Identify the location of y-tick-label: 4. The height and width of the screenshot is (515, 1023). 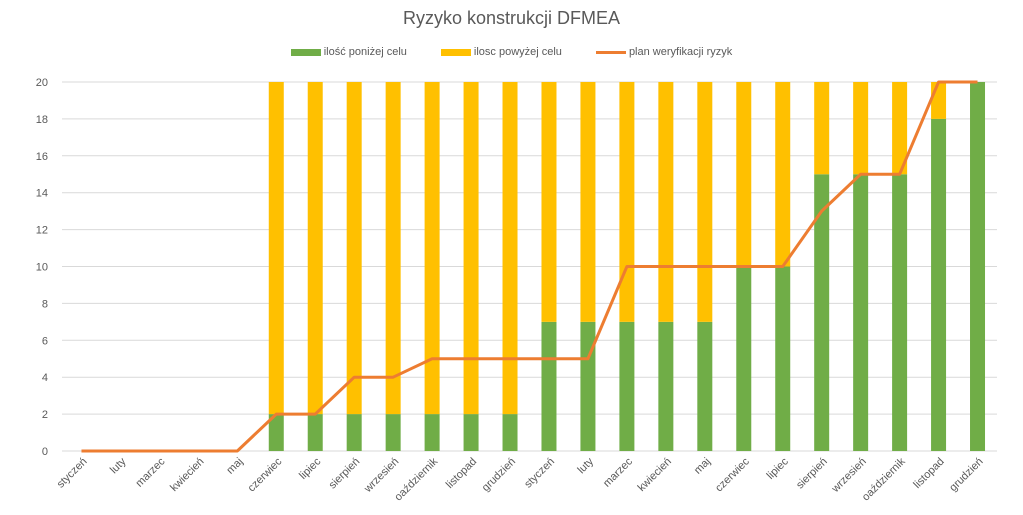
(45, 378).